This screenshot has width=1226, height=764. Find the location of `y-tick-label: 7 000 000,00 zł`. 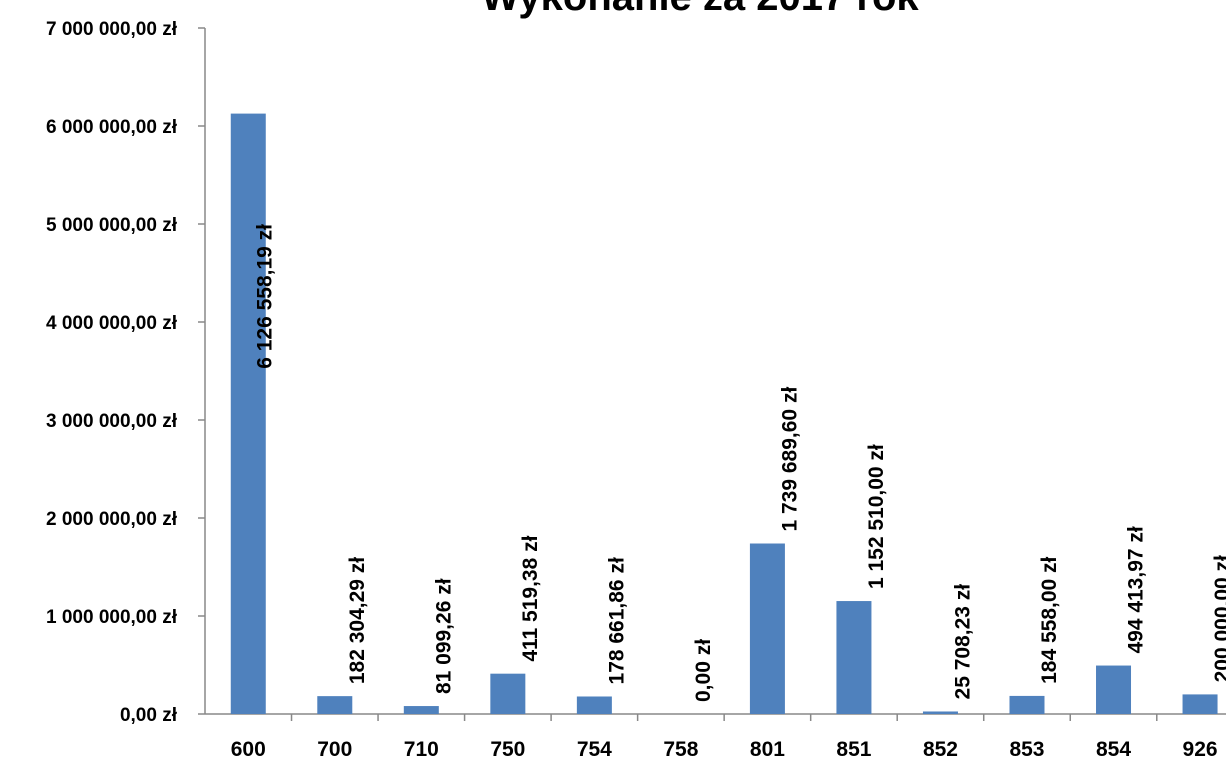

y-tick-label: 7 000 000,00 zł is located at coordinates (112, 29).